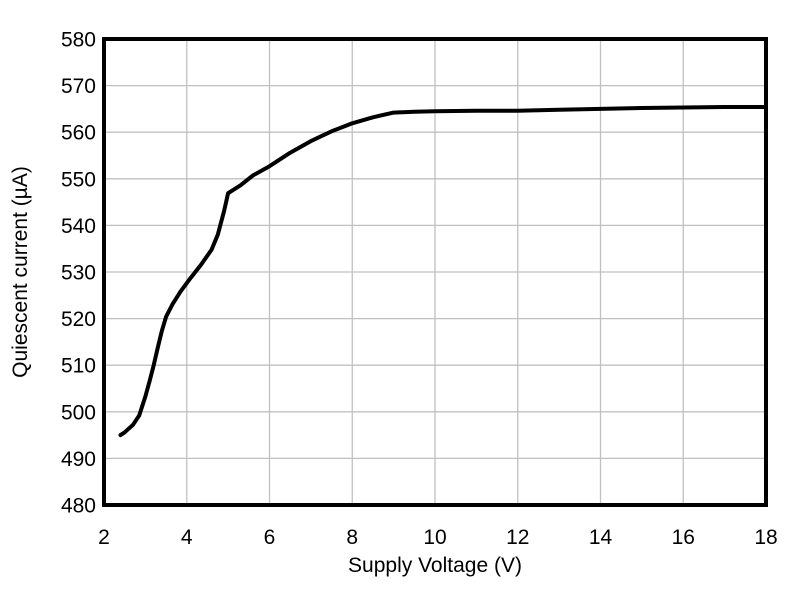  Describe the element at coordinates (765, 537) in the screenshot. I see `x-tick-label-18: 18` at that location.